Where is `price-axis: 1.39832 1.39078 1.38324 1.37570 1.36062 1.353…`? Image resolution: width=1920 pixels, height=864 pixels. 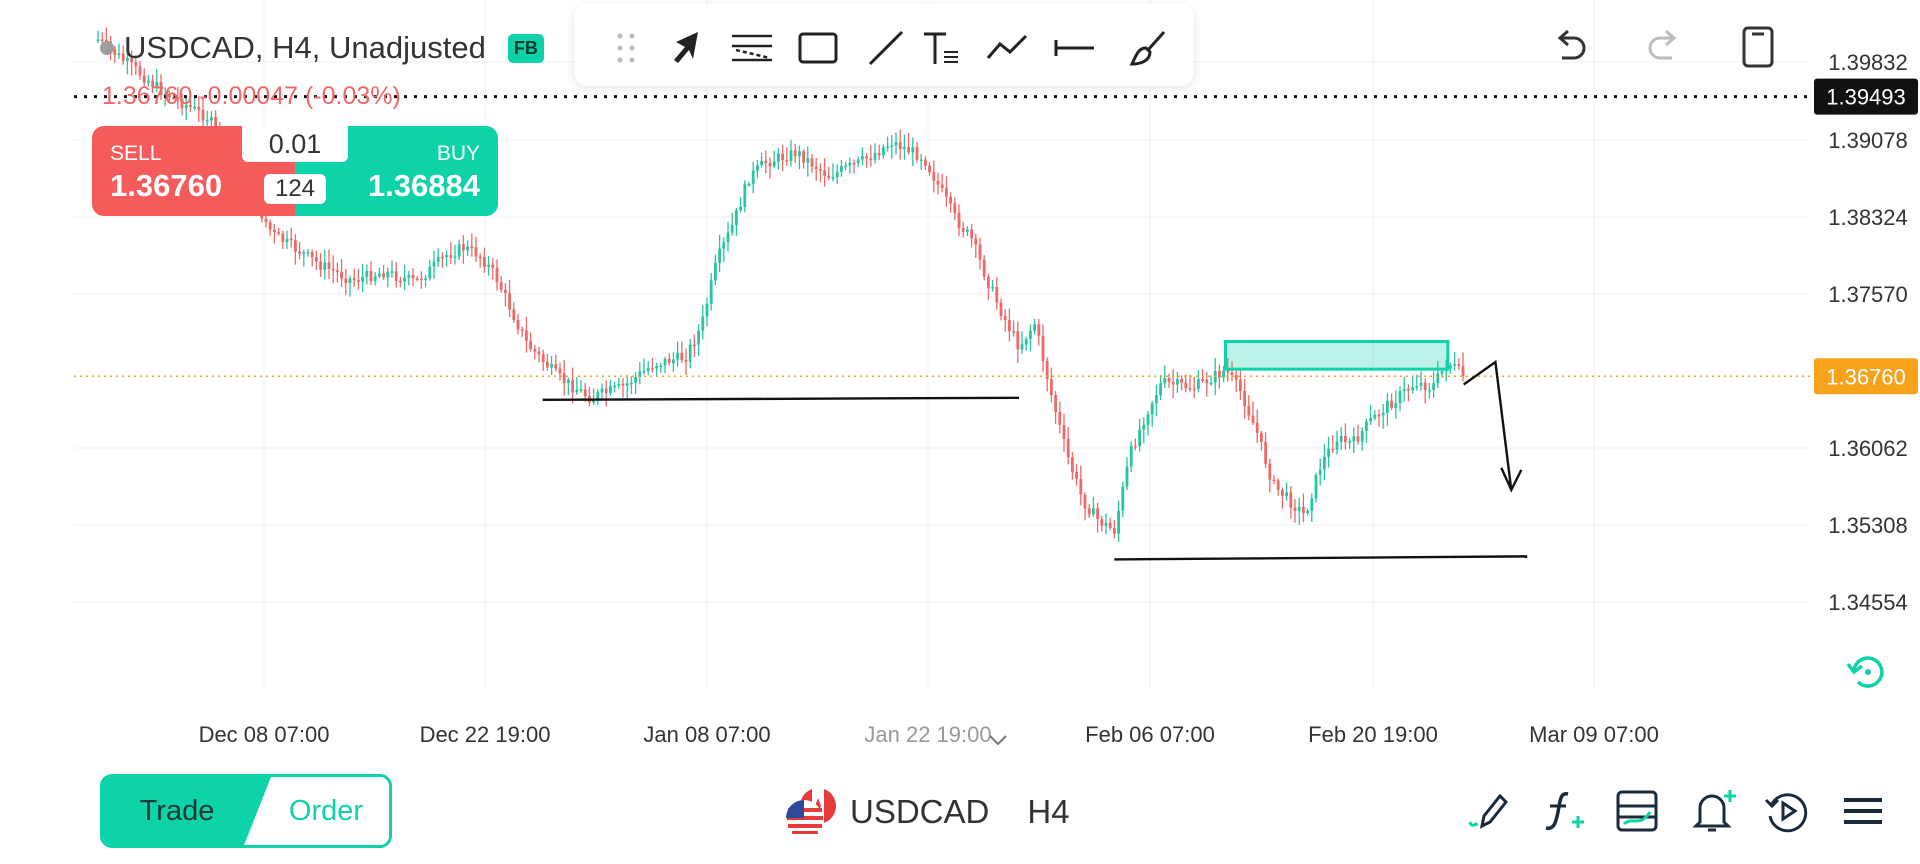
price-axis: 1.39832 1.39078 1.38324 1.37570 1.36062 1.353… is located at coordinates (1866, 332).